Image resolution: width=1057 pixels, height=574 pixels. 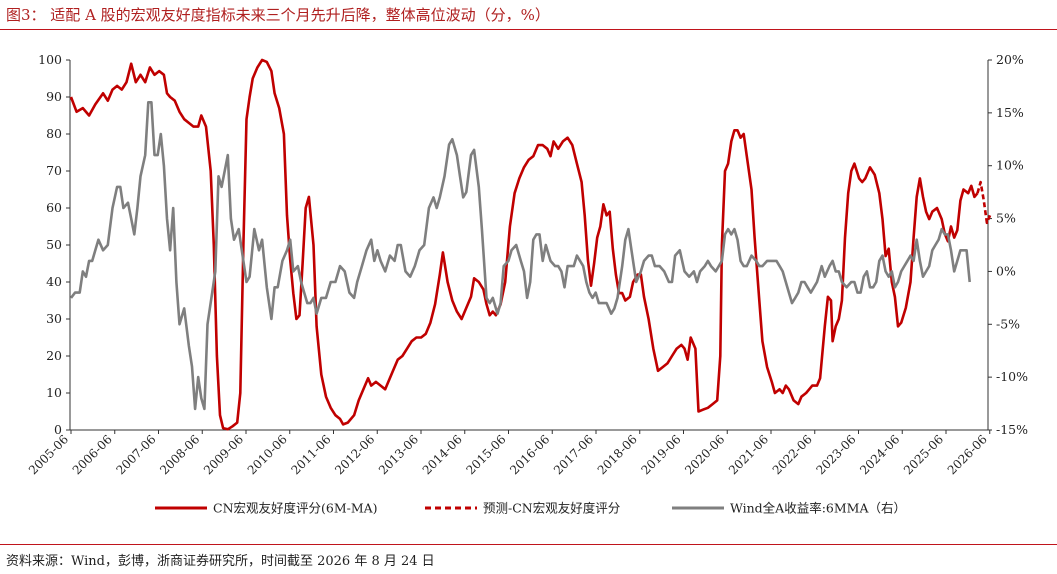 What do you see at coordinates (1012, 376) in the screenshot?
I see `right-tick-label: -10%` at bounding box center [1012, 376].